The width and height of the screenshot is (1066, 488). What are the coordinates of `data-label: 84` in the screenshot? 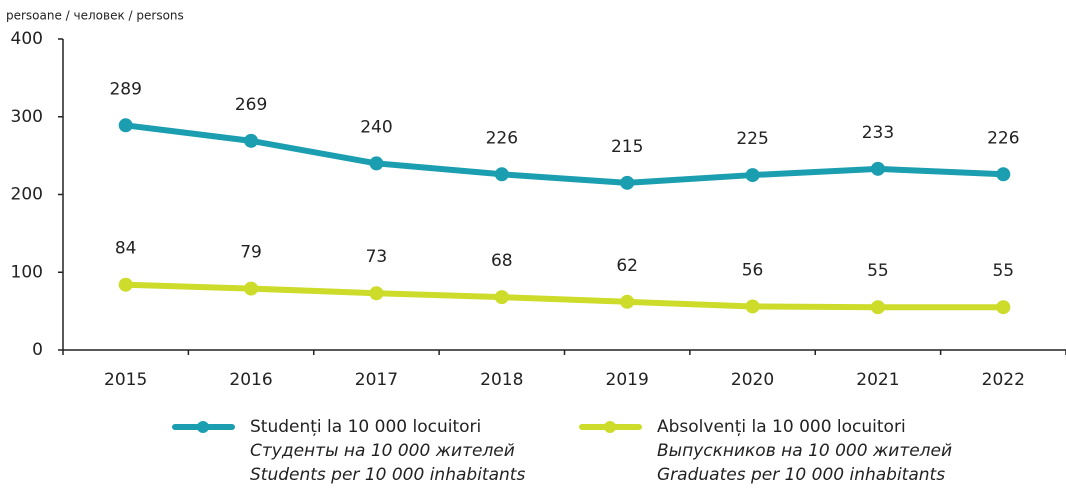 It's located at (126, 249).